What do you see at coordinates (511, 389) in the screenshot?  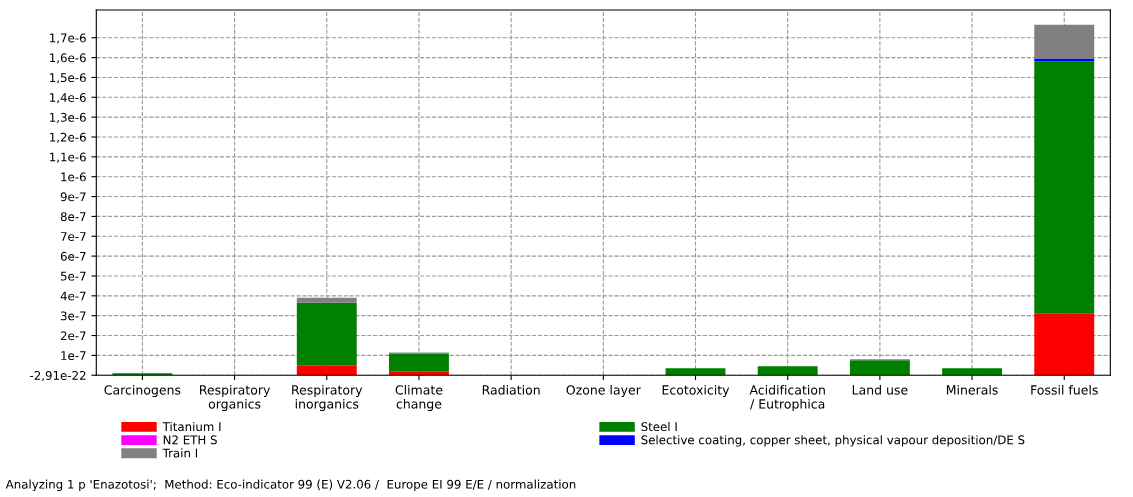 I see `x-tick-label: Radiation` at bounding box center [511, 389].